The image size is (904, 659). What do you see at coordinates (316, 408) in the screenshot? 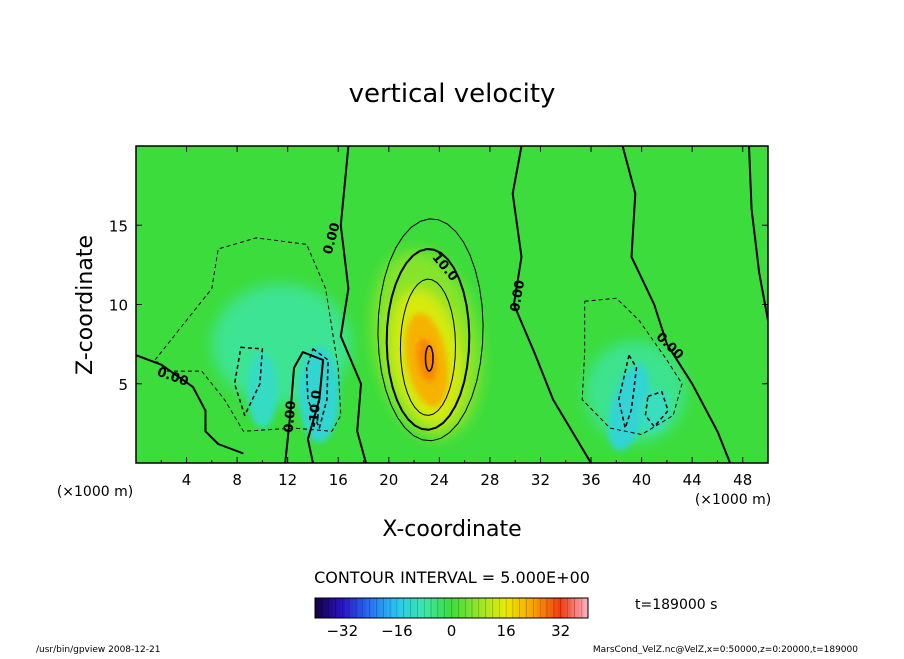
I see `contour-label-5: -10.0` at bounding box center [316, 408].